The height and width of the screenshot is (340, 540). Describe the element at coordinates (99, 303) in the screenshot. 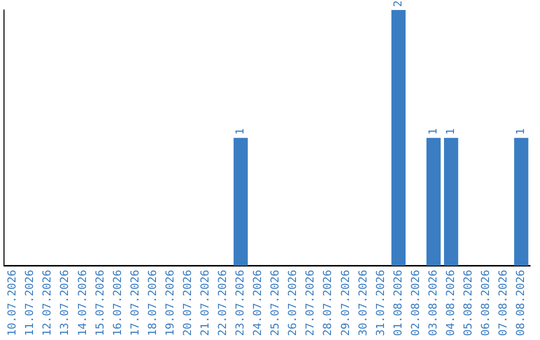

I see `x-tick-label: 15.07.2026` at that location.